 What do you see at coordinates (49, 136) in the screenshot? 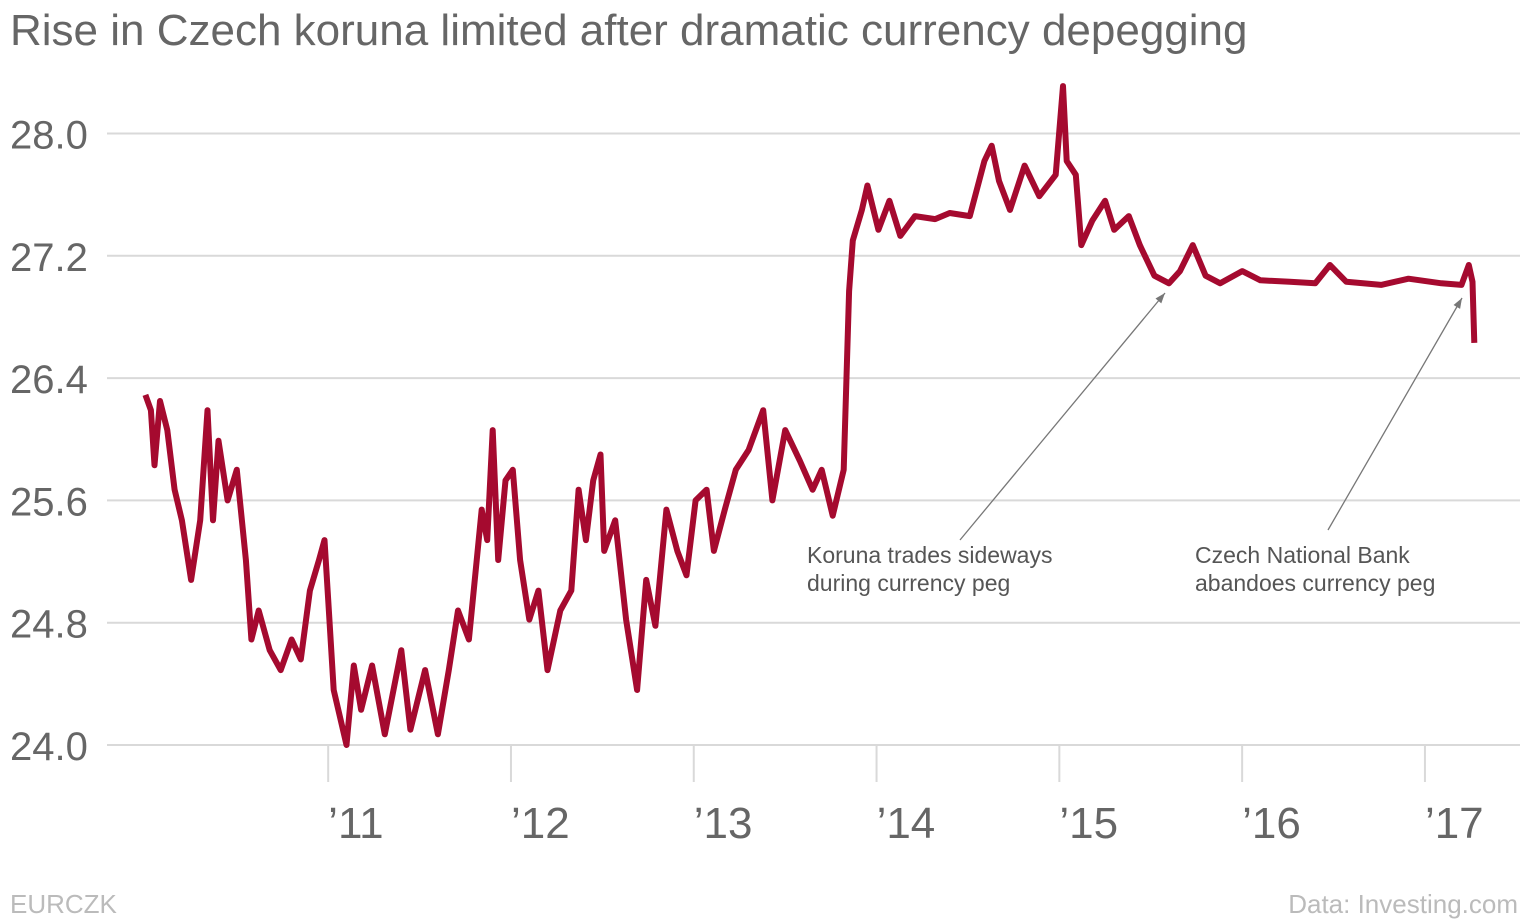
I see `y-tick-label: 28.0` at bounding box center [49, 136].